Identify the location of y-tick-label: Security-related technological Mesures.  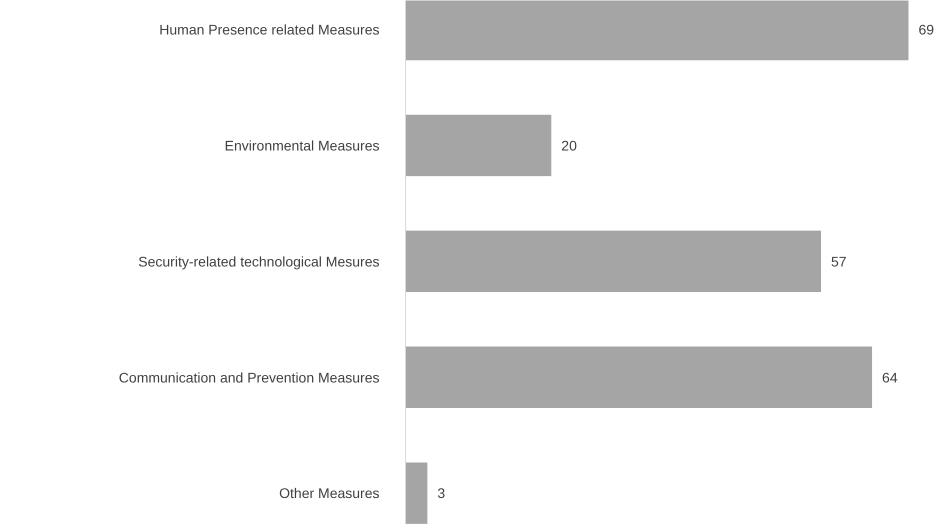
(259, 261).